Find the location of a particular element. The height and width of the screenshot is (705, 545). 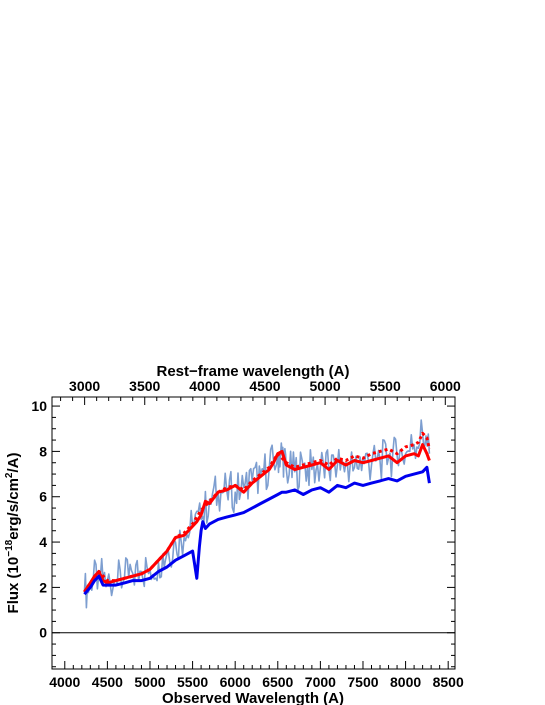

x-tick-label: 7500 is located at coordinates (362, 682).